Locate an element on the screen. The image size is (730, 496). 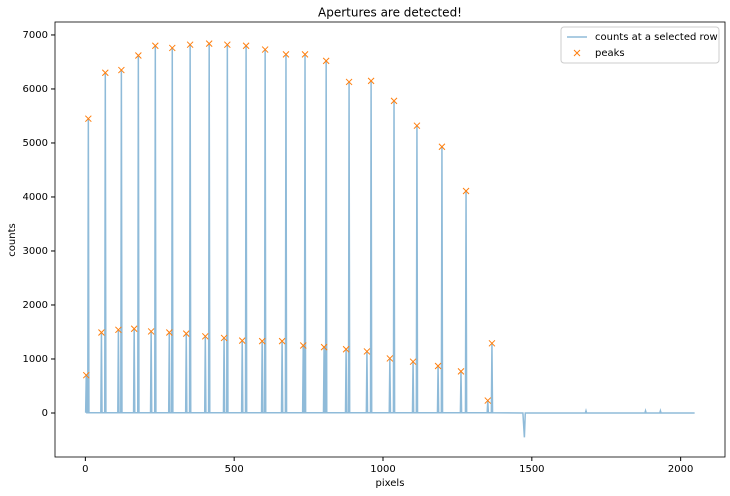
legend-swatch is located at coordinates (577, 53).